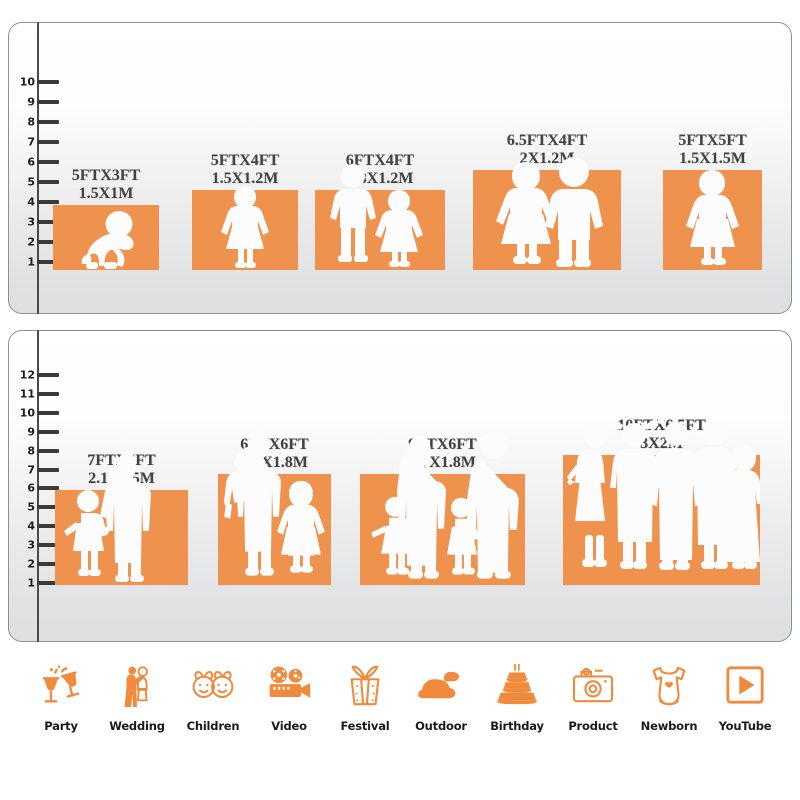 The width and height of the screenshot is (800, 800). Describe the element at coordinates (137, 726) in the screenshot. I see `category-label: Wedding` at that location.